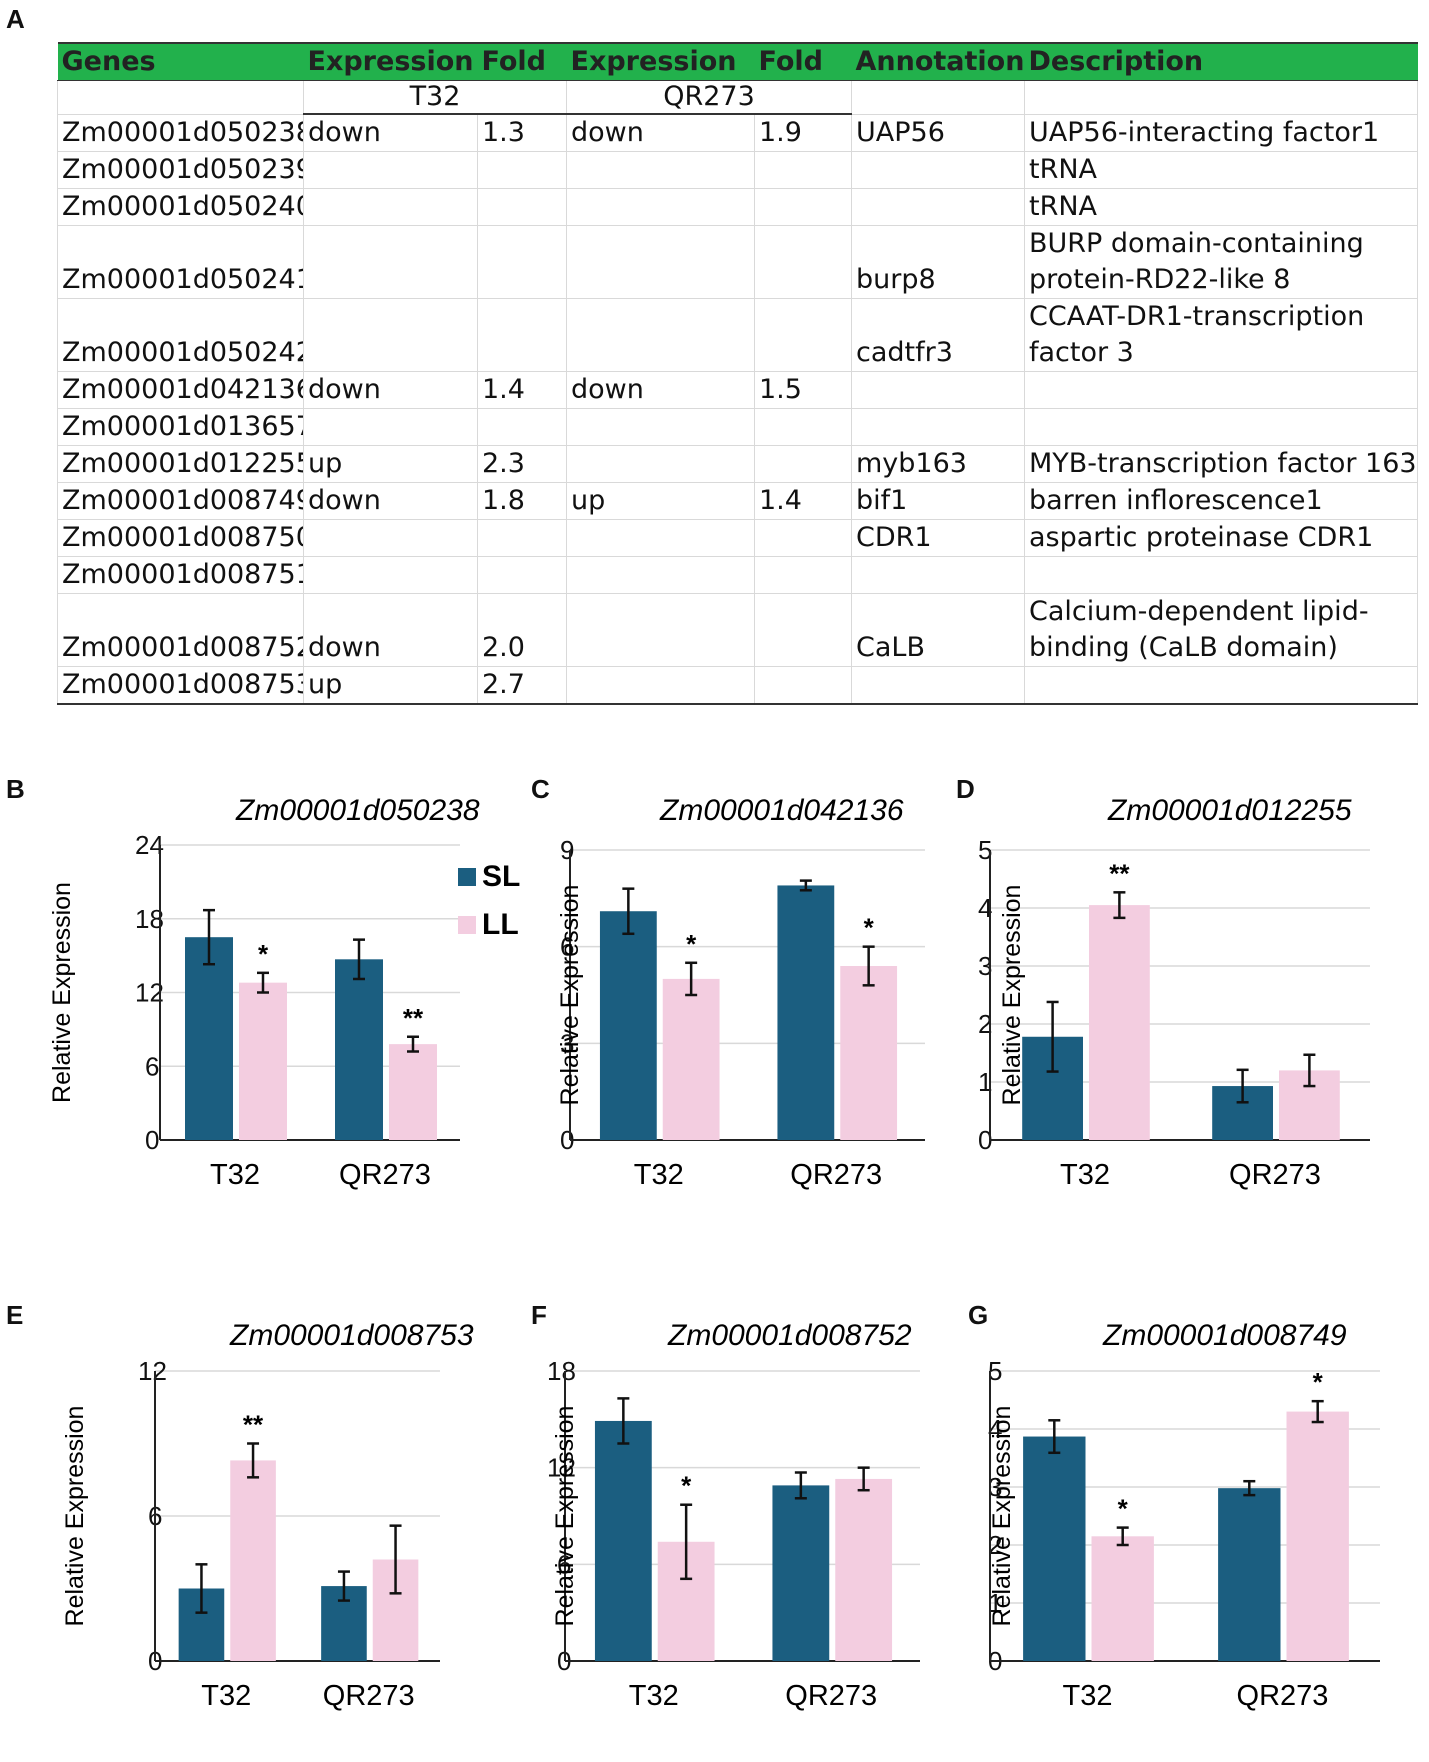  What do you see at coordinates (995, 1545) in the screenshot?
I see `y-tick-label: 2` at bounding box center [995, 1545].